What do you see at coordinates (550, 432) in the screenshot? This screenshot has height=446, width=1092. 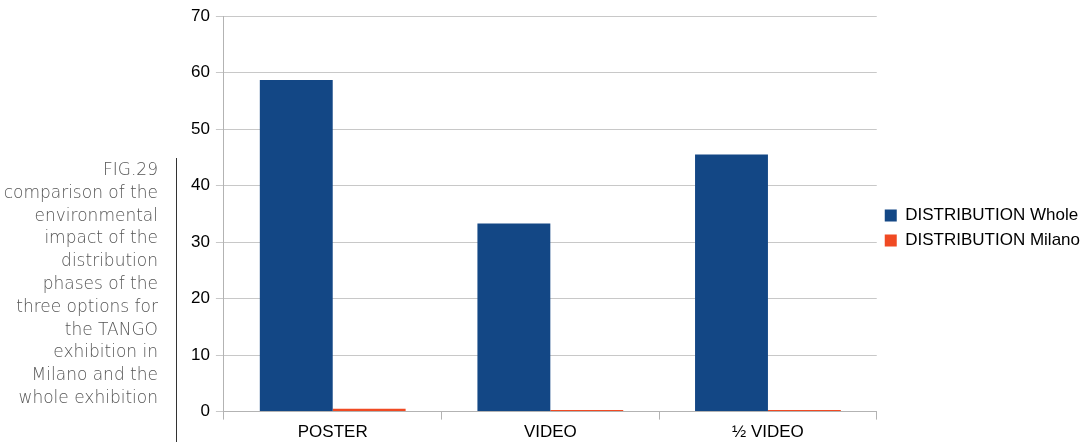 I see `x-tick-label: VIDEO` at bounding box center [550, 432].